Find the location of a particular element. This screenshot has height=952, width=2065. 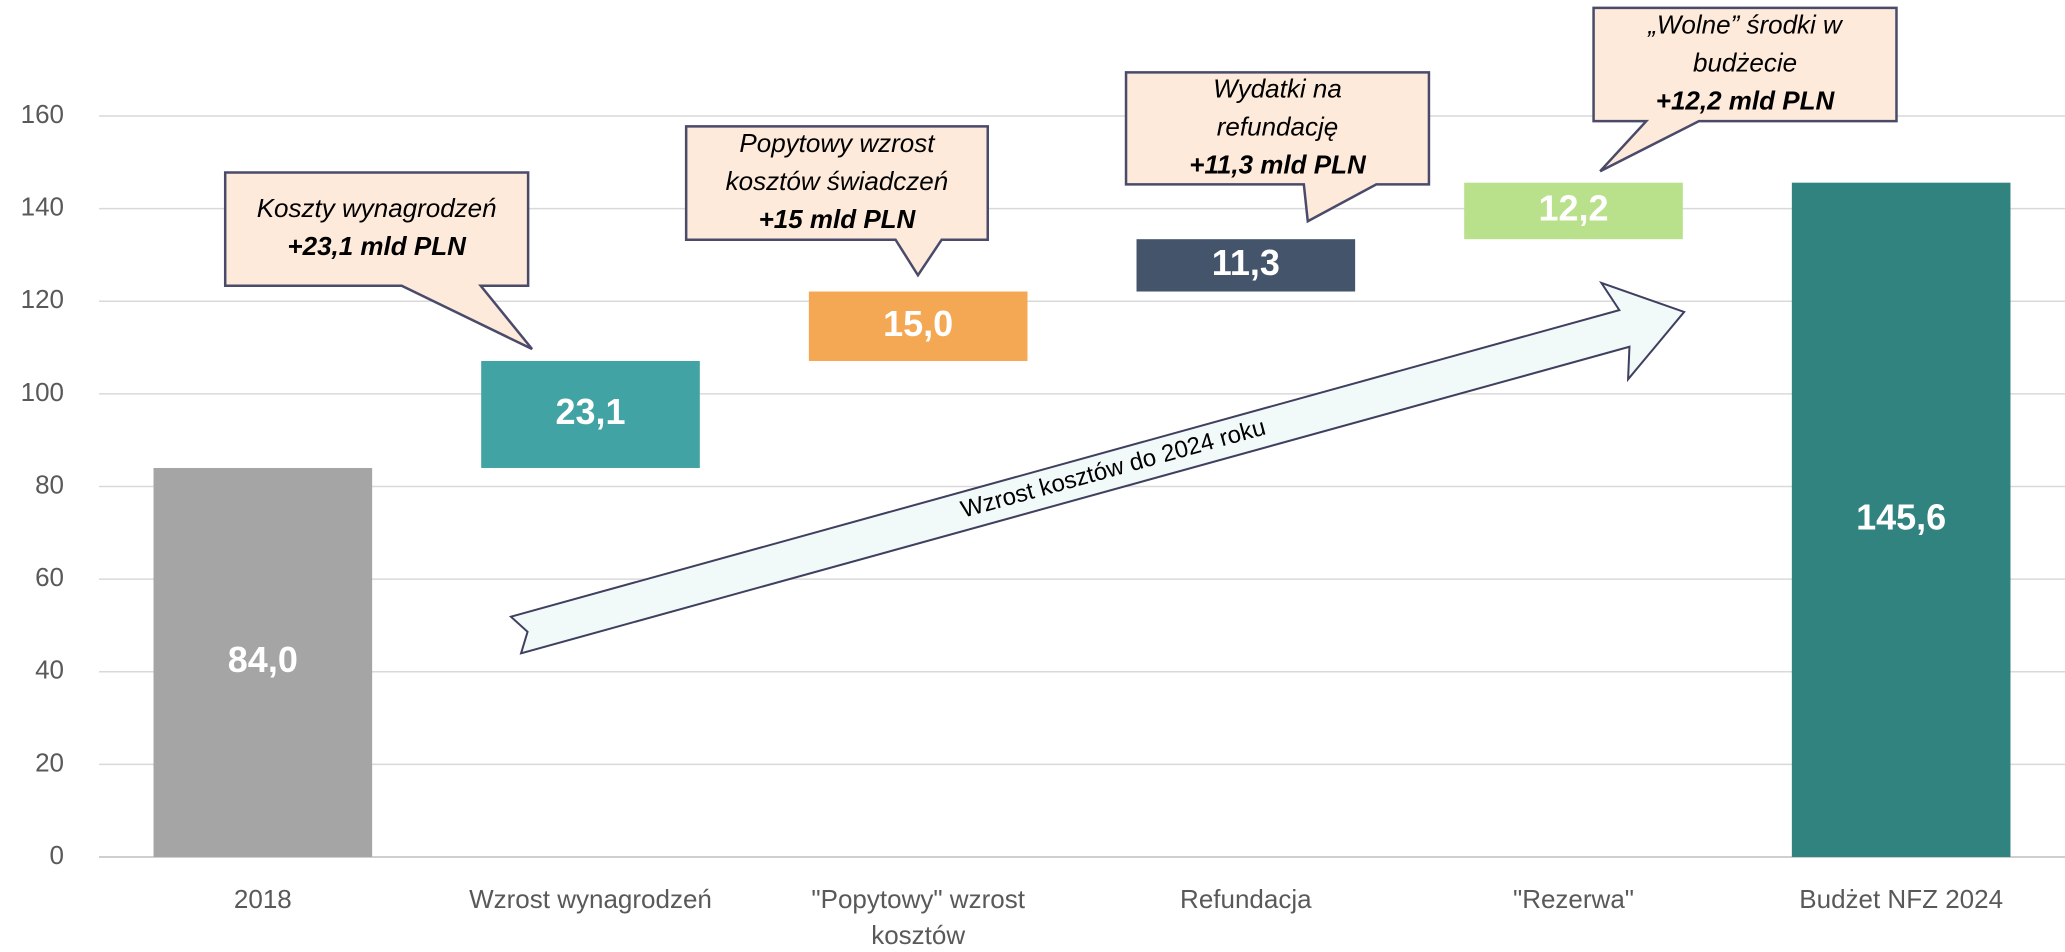

value-label: 15,0 is located at coordinates (918, 323).